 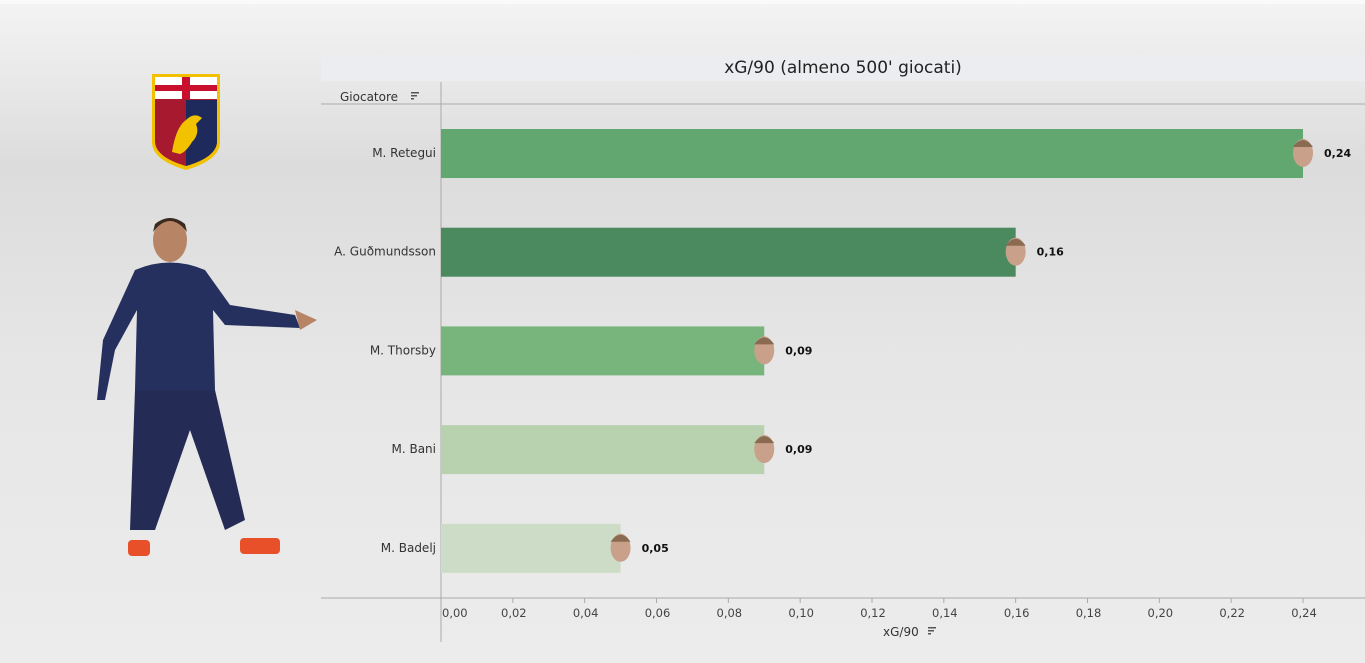 What do you see at coordinates (404, 153) in the screenshot?
I see `category-label: M. Retegui` at bounding box center [404, 153].